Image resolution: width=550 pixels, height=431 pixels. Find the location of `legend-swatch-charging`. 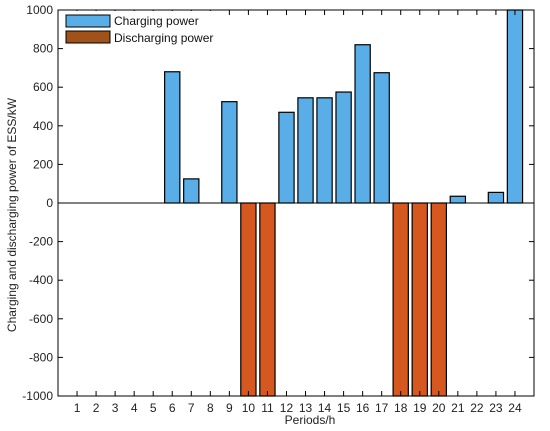

legend-swatch-charging is located at coordinates (88, 21).